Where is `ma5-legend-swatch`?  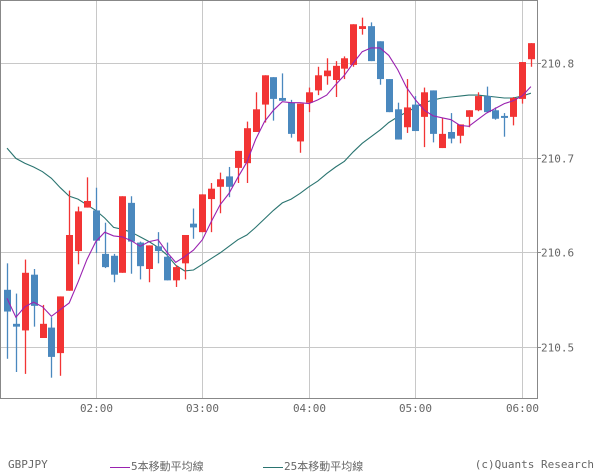 ma5-legend-swatch is located at coordinates (120, 467).